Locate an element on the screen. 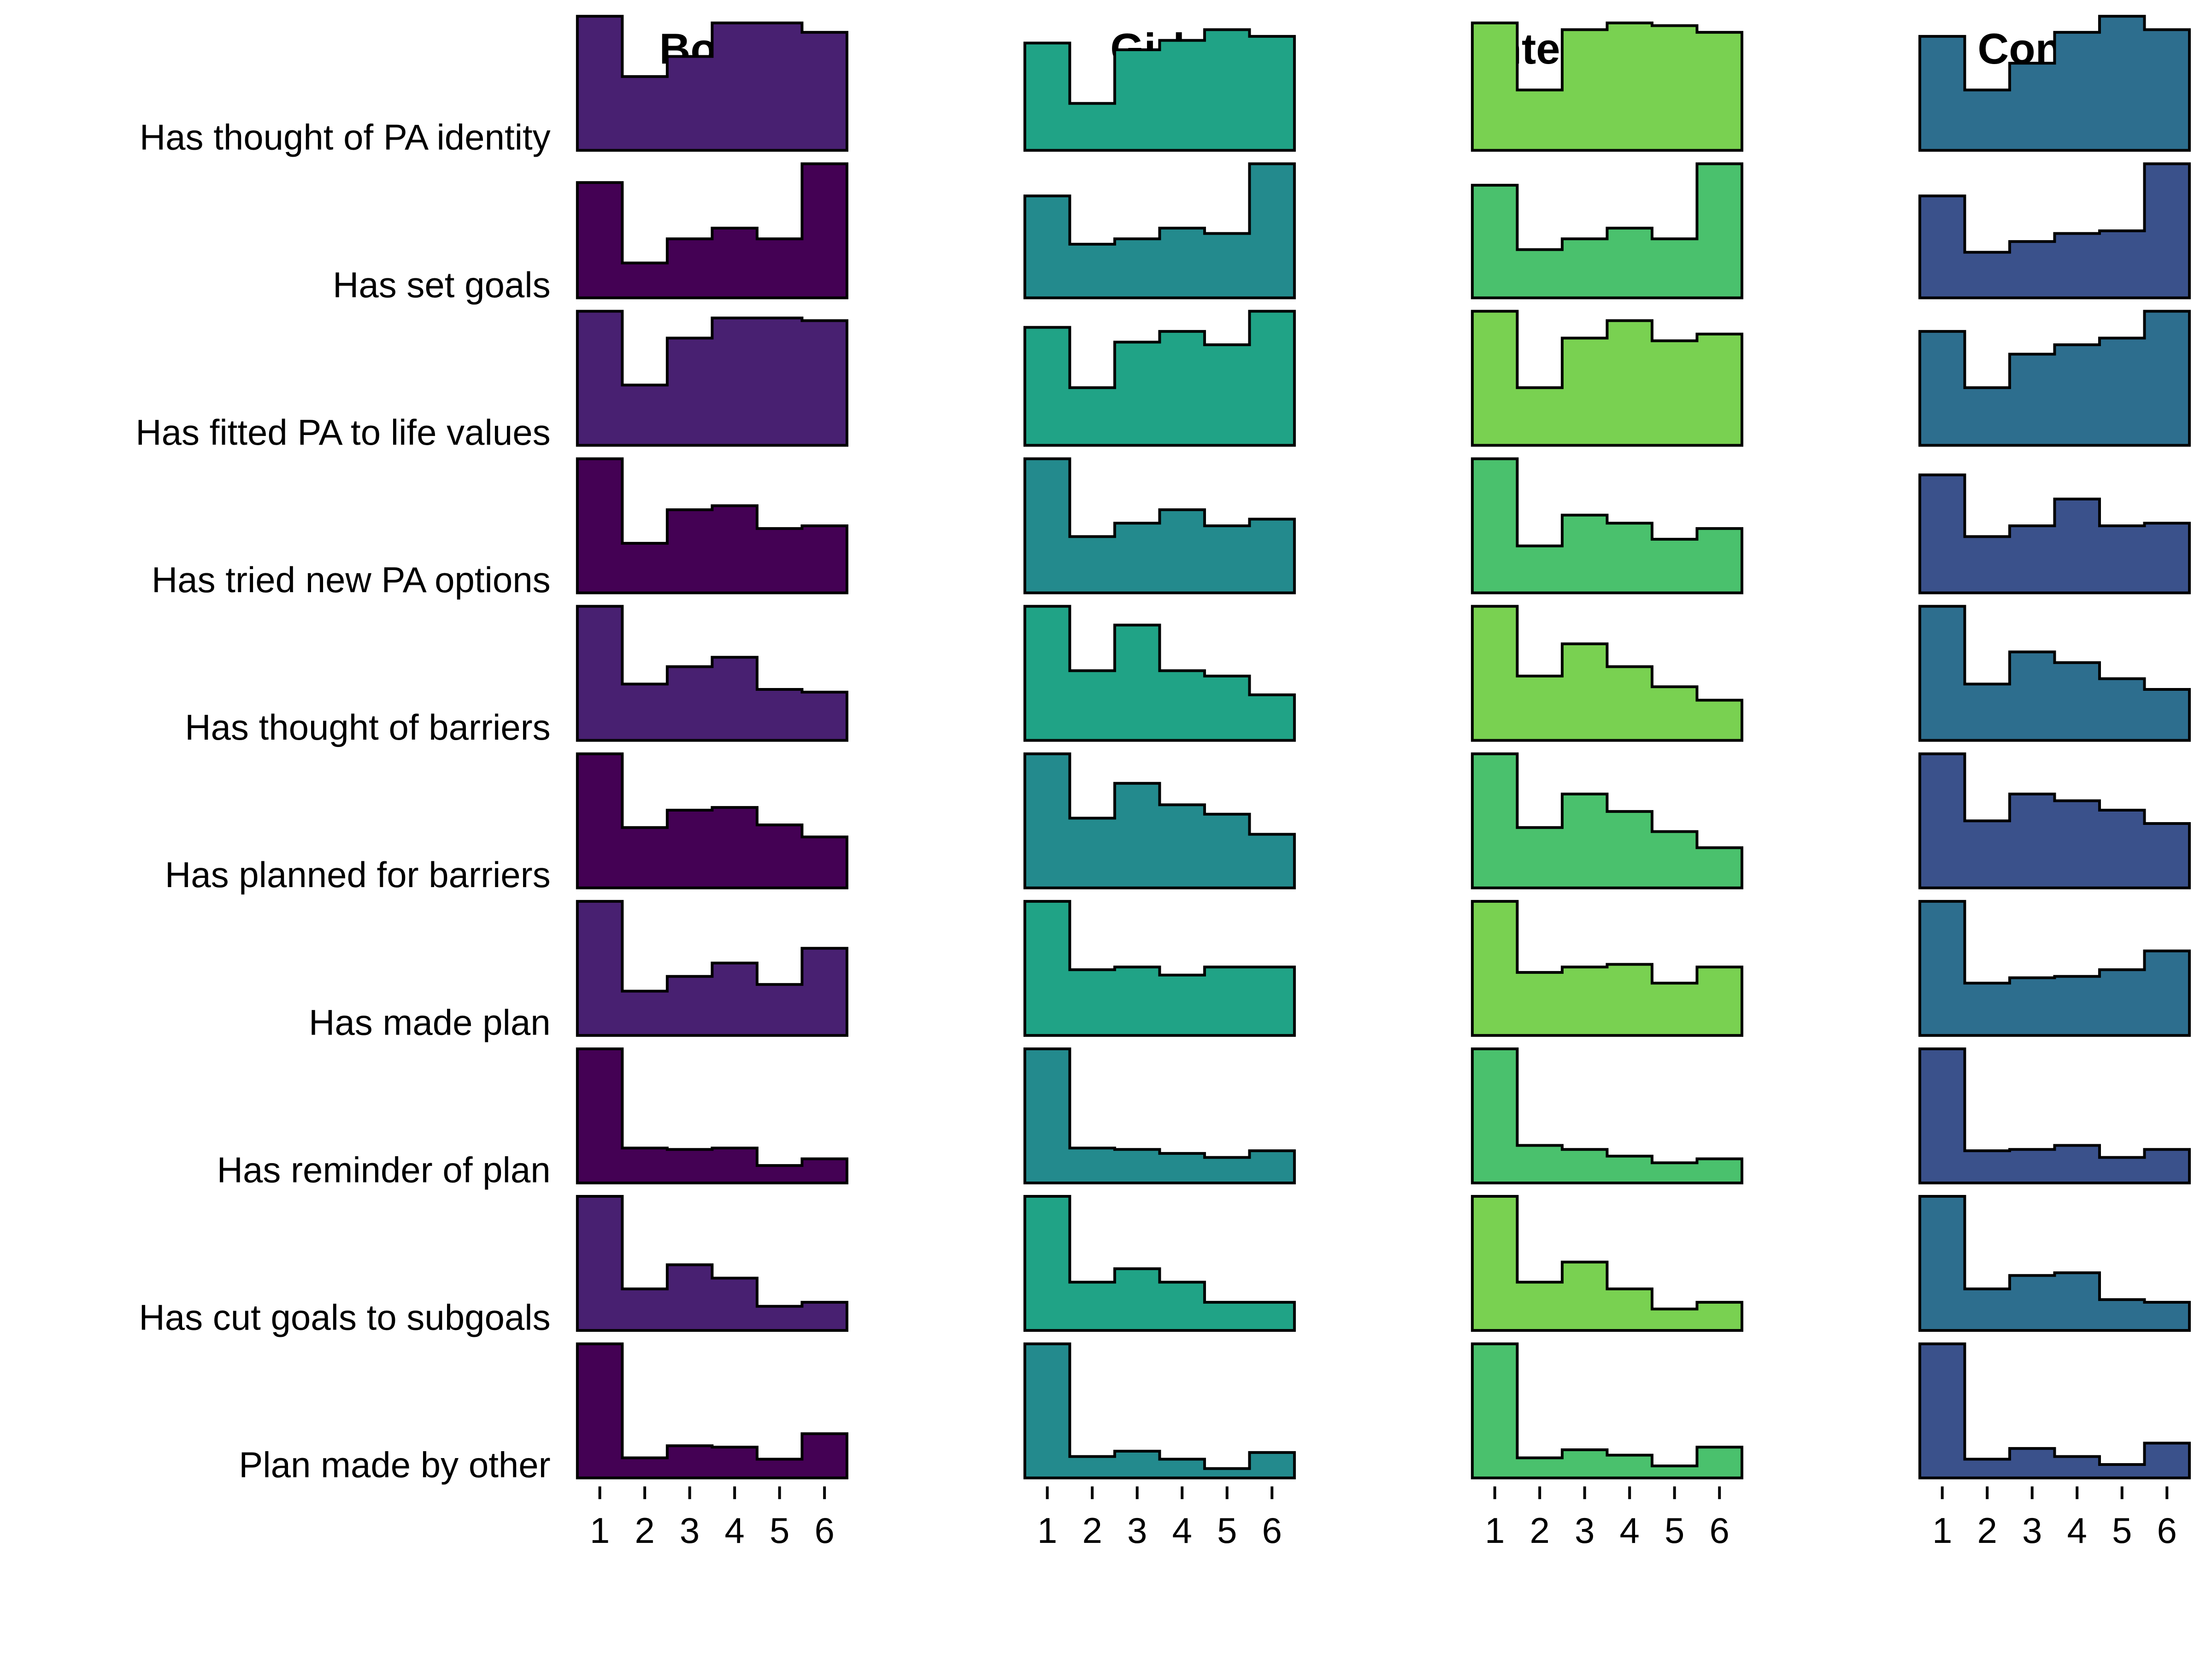 The image size is (2212, 1659). x-tick-label-2-0: 1 is located at coordinates (1495, 1530).